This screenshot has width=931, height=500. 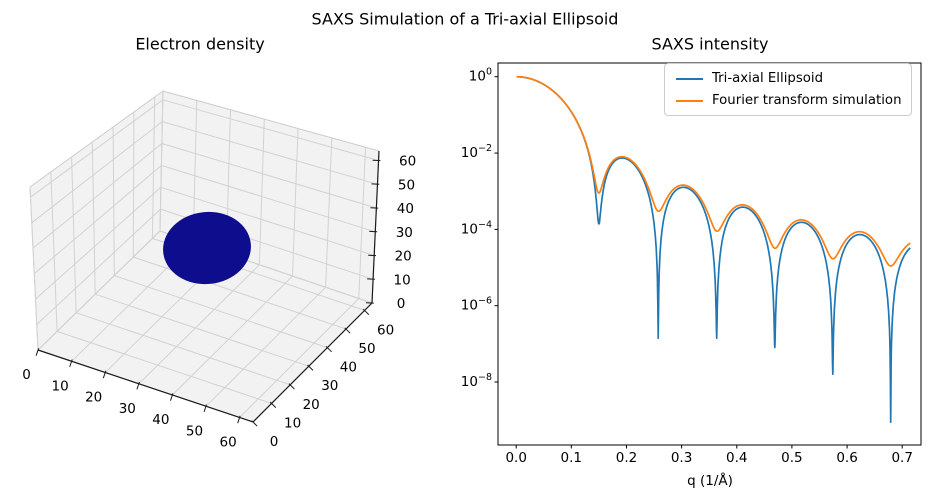 I want to click on figure-suptitle: SAXS Simulation of a Tri-axial Ellipsoid, so click(x=465, y=19).